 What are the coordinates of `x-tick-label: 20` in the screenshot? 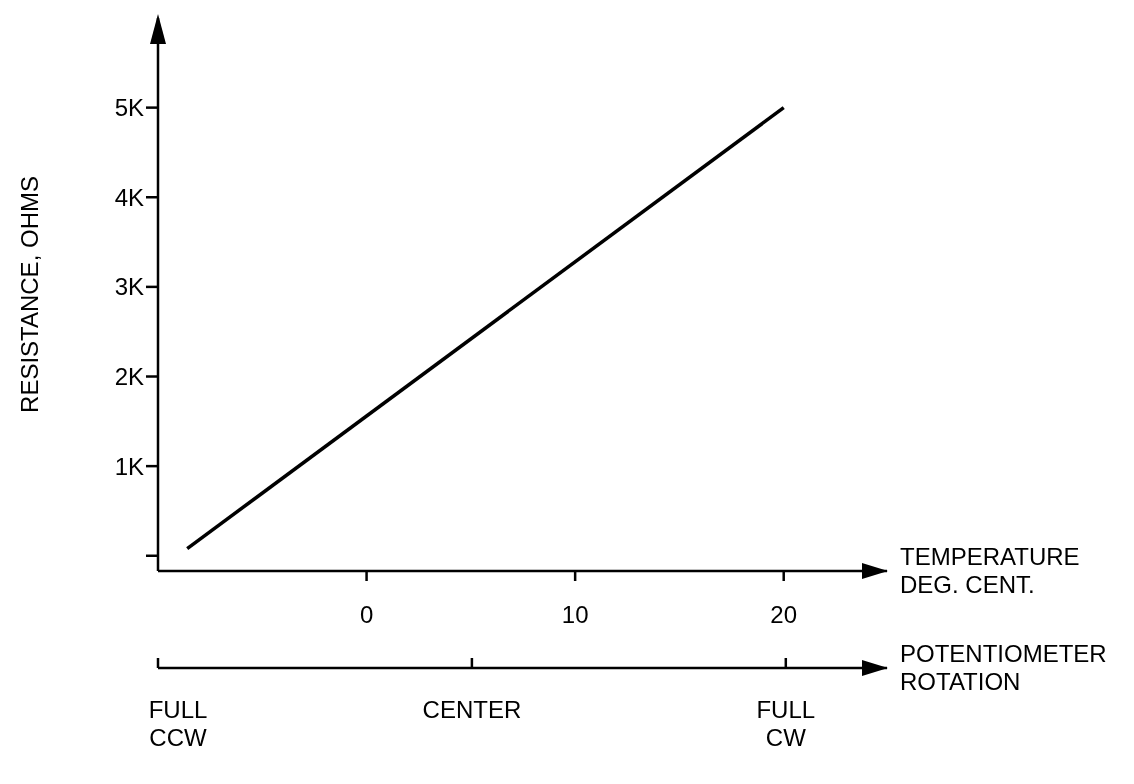 It's located at (784, 614).